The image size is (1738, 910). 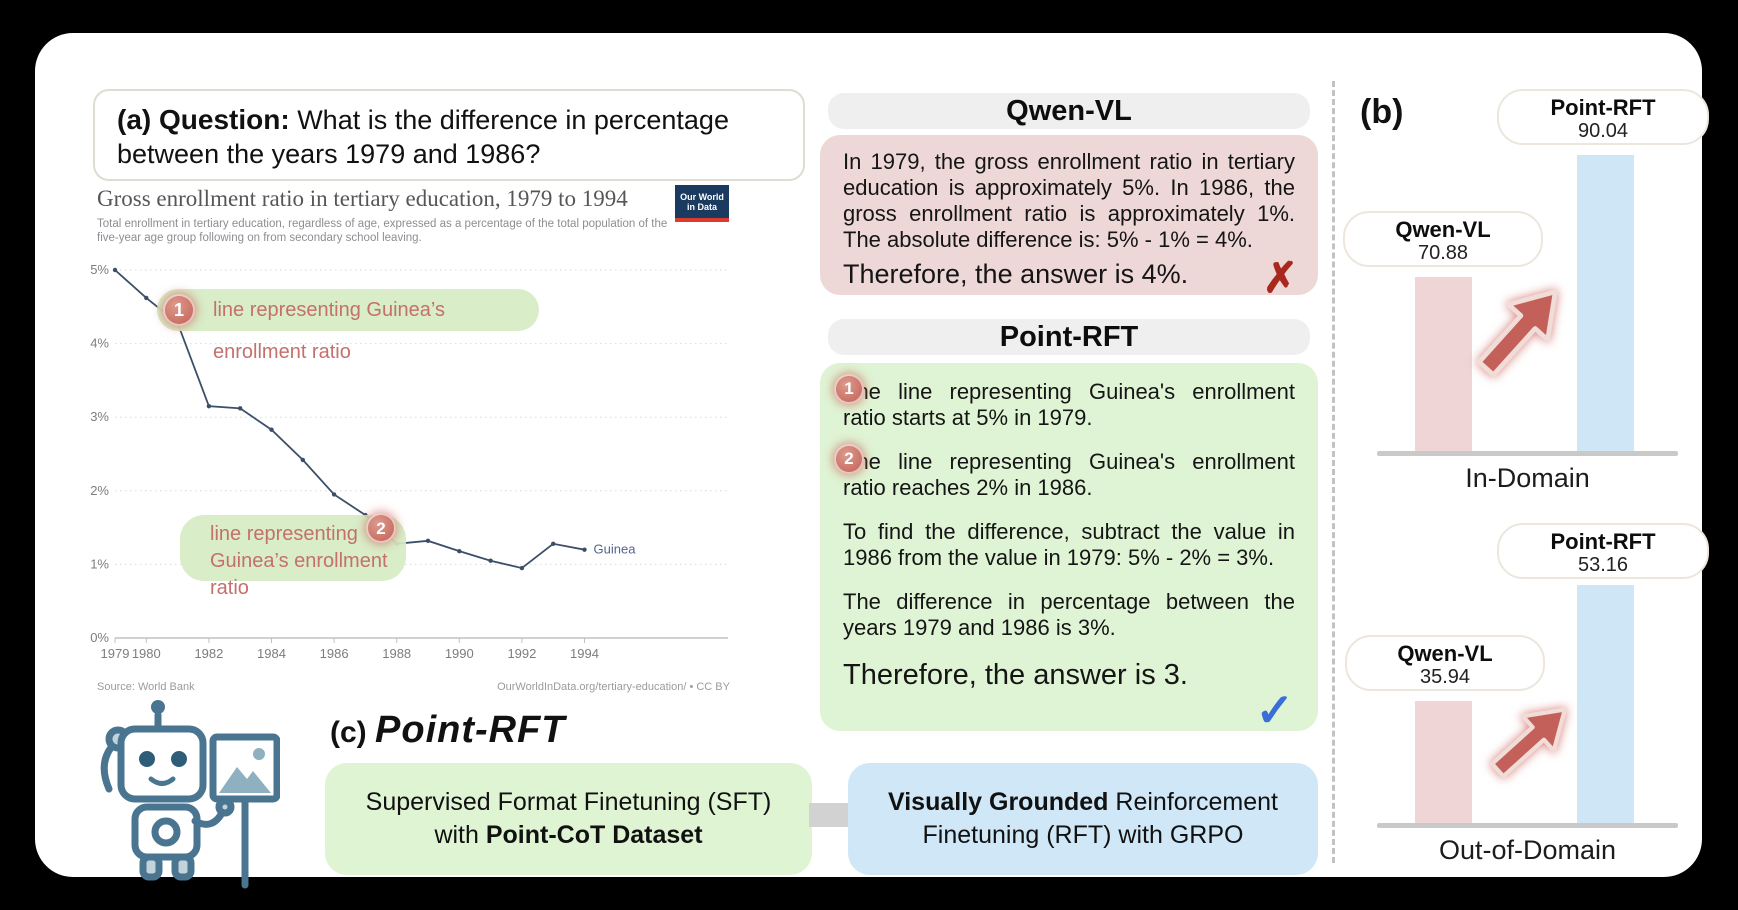 I want to click on correct-check-icon: ✓, so click(x=1274, y=710).